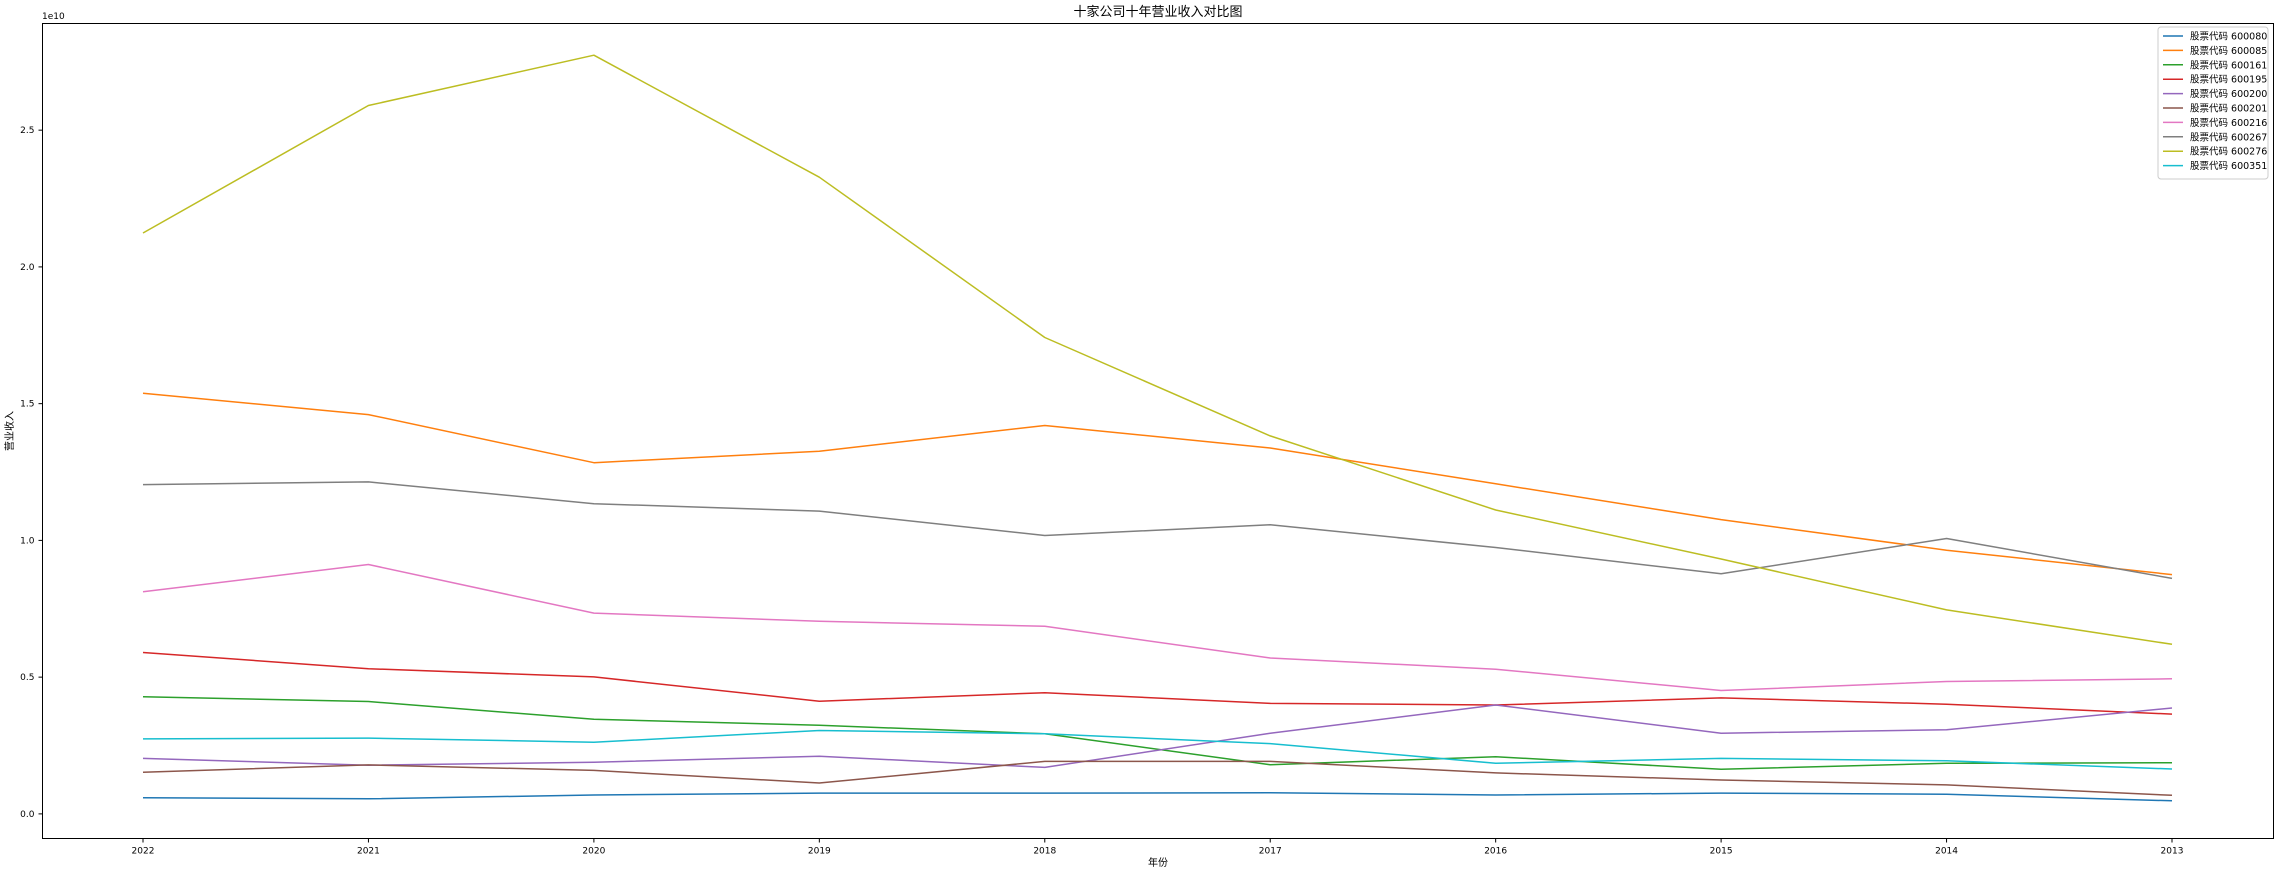 This screenshot has width=2281, height=873. Describe the element at coordinates (1158, 862) in the screenshot. I see `x-axis-label: 年份` at that location.